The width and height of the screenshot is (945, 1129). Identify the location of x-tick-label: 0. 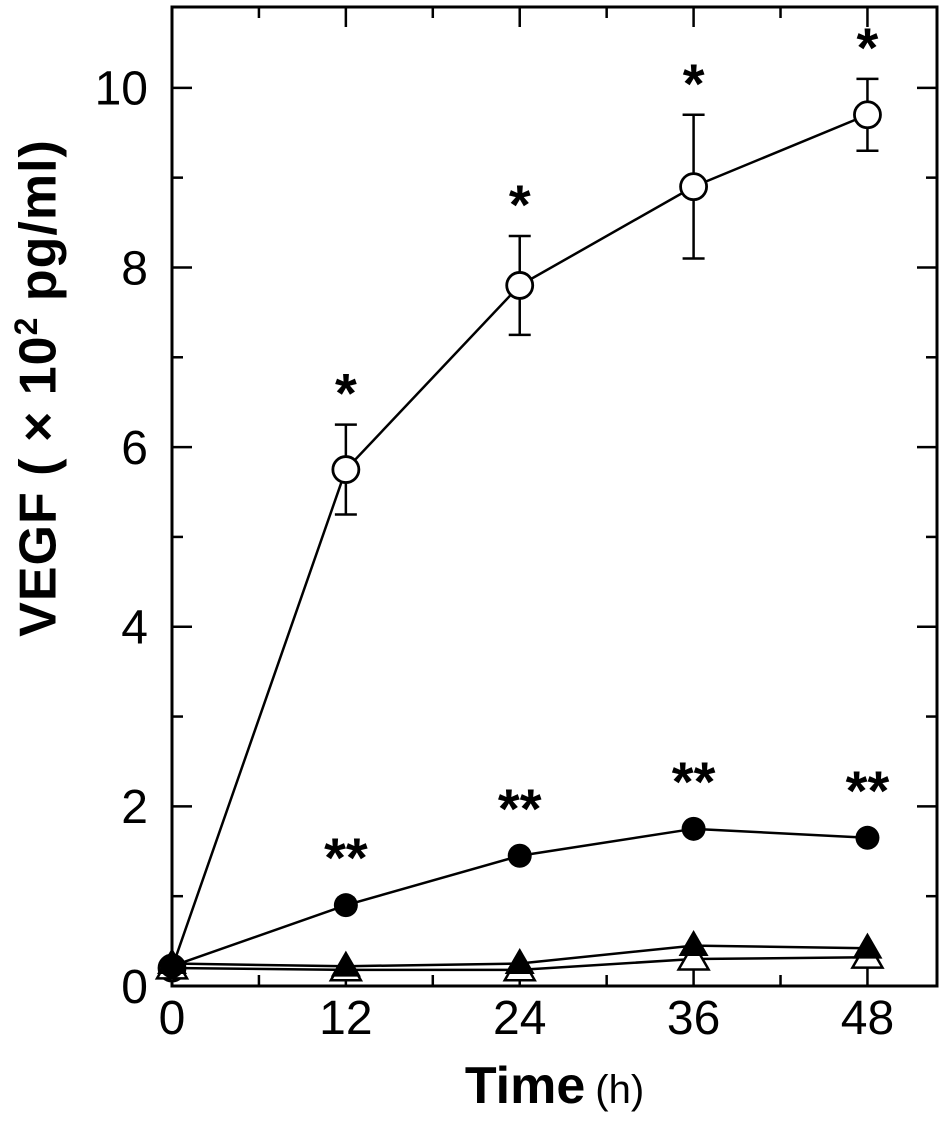
(172, 1018).